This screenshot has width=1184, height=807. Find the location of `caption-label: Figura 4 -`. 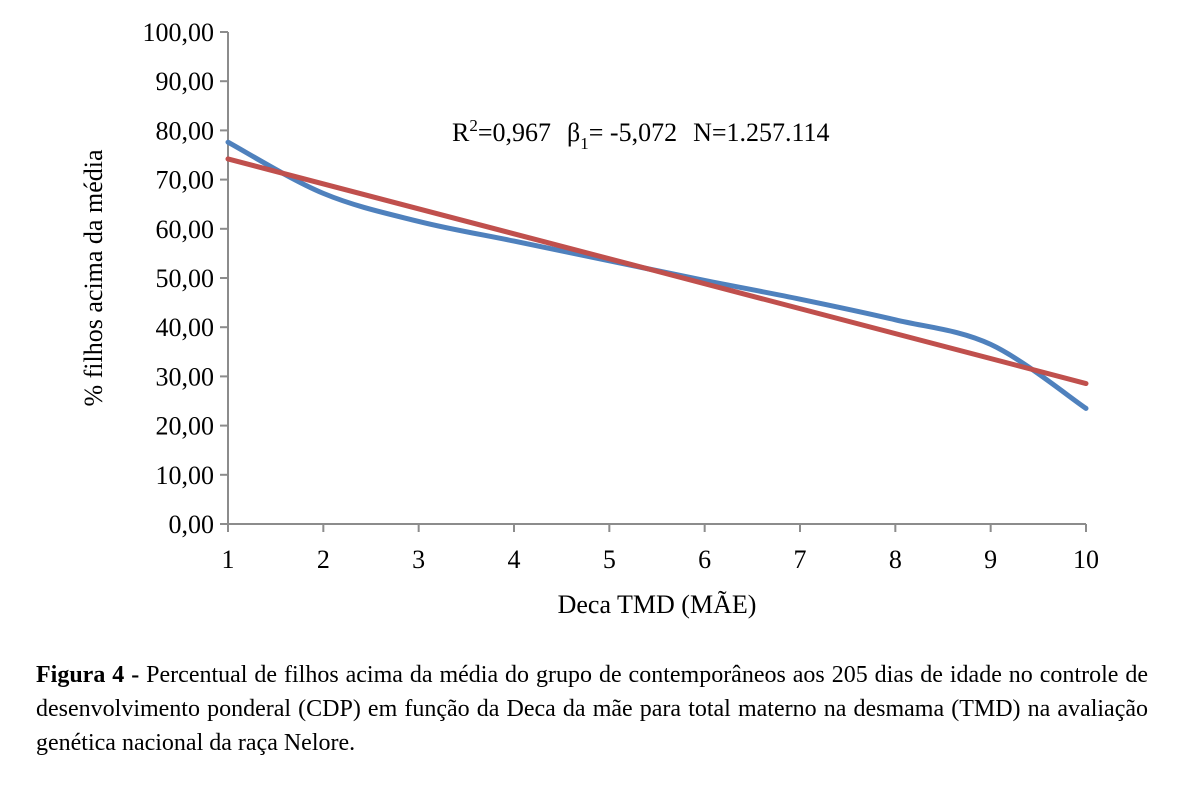

caption-label: Figura 4 - is located at coordinates (88, 675).